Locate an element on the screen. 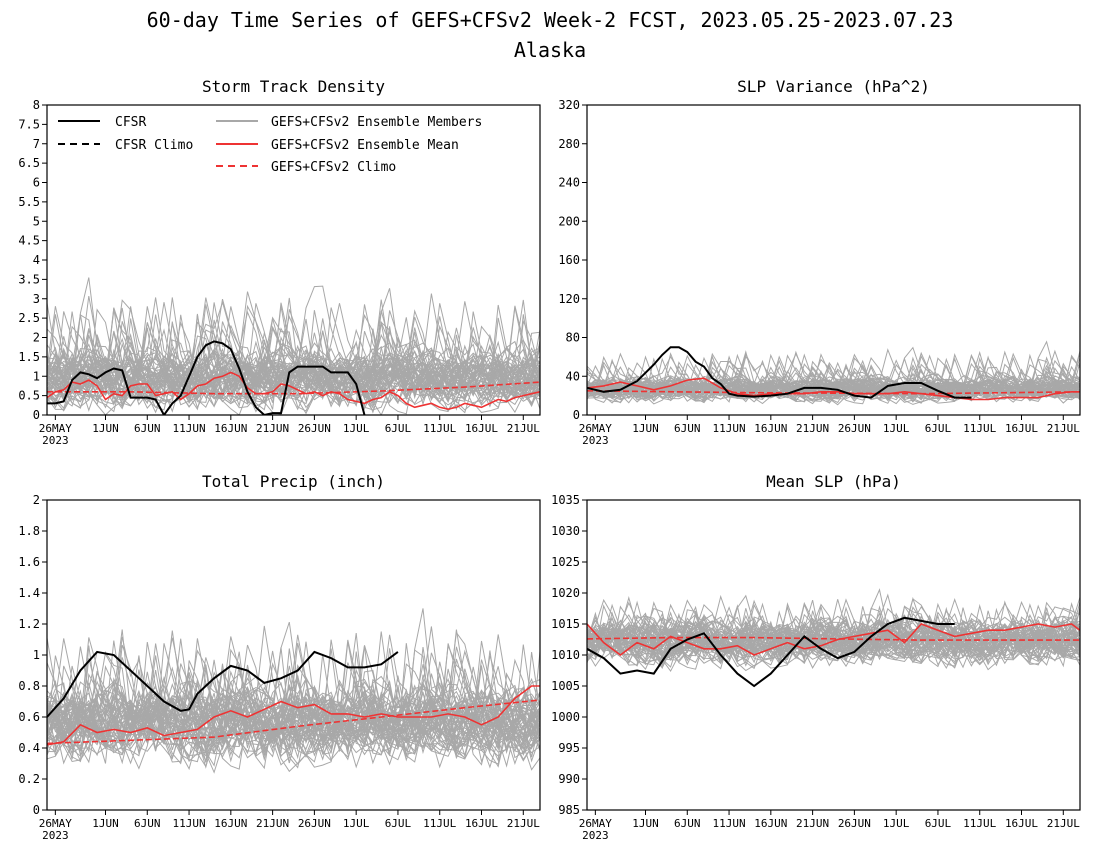  y-tick-label: 4 is located at coordinates (36, 260).